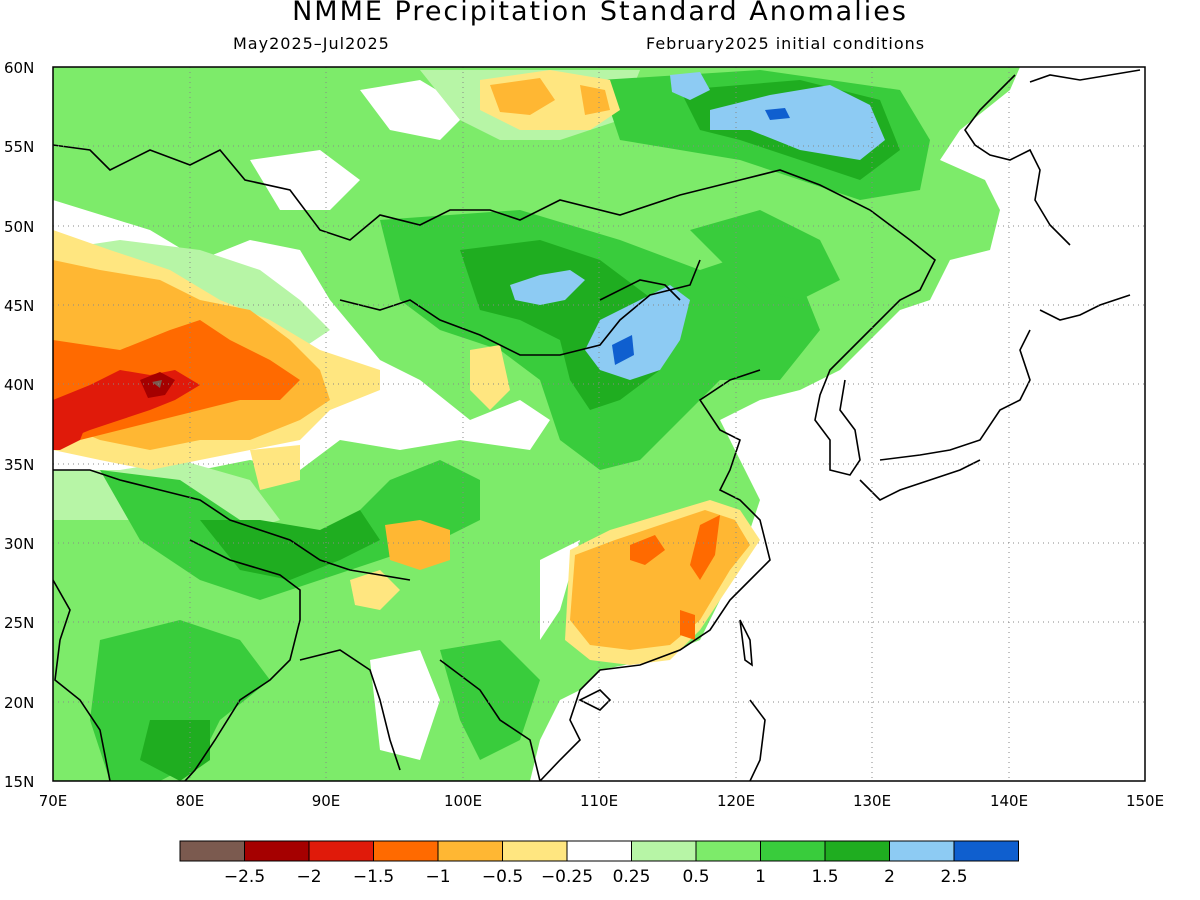 The width and height of the screenshot is (1200, 900). I want to click on latitude-labels: 60N 55N 50N 45N 40N 35N 30N 25N 20N 15N, so click(19, 425).